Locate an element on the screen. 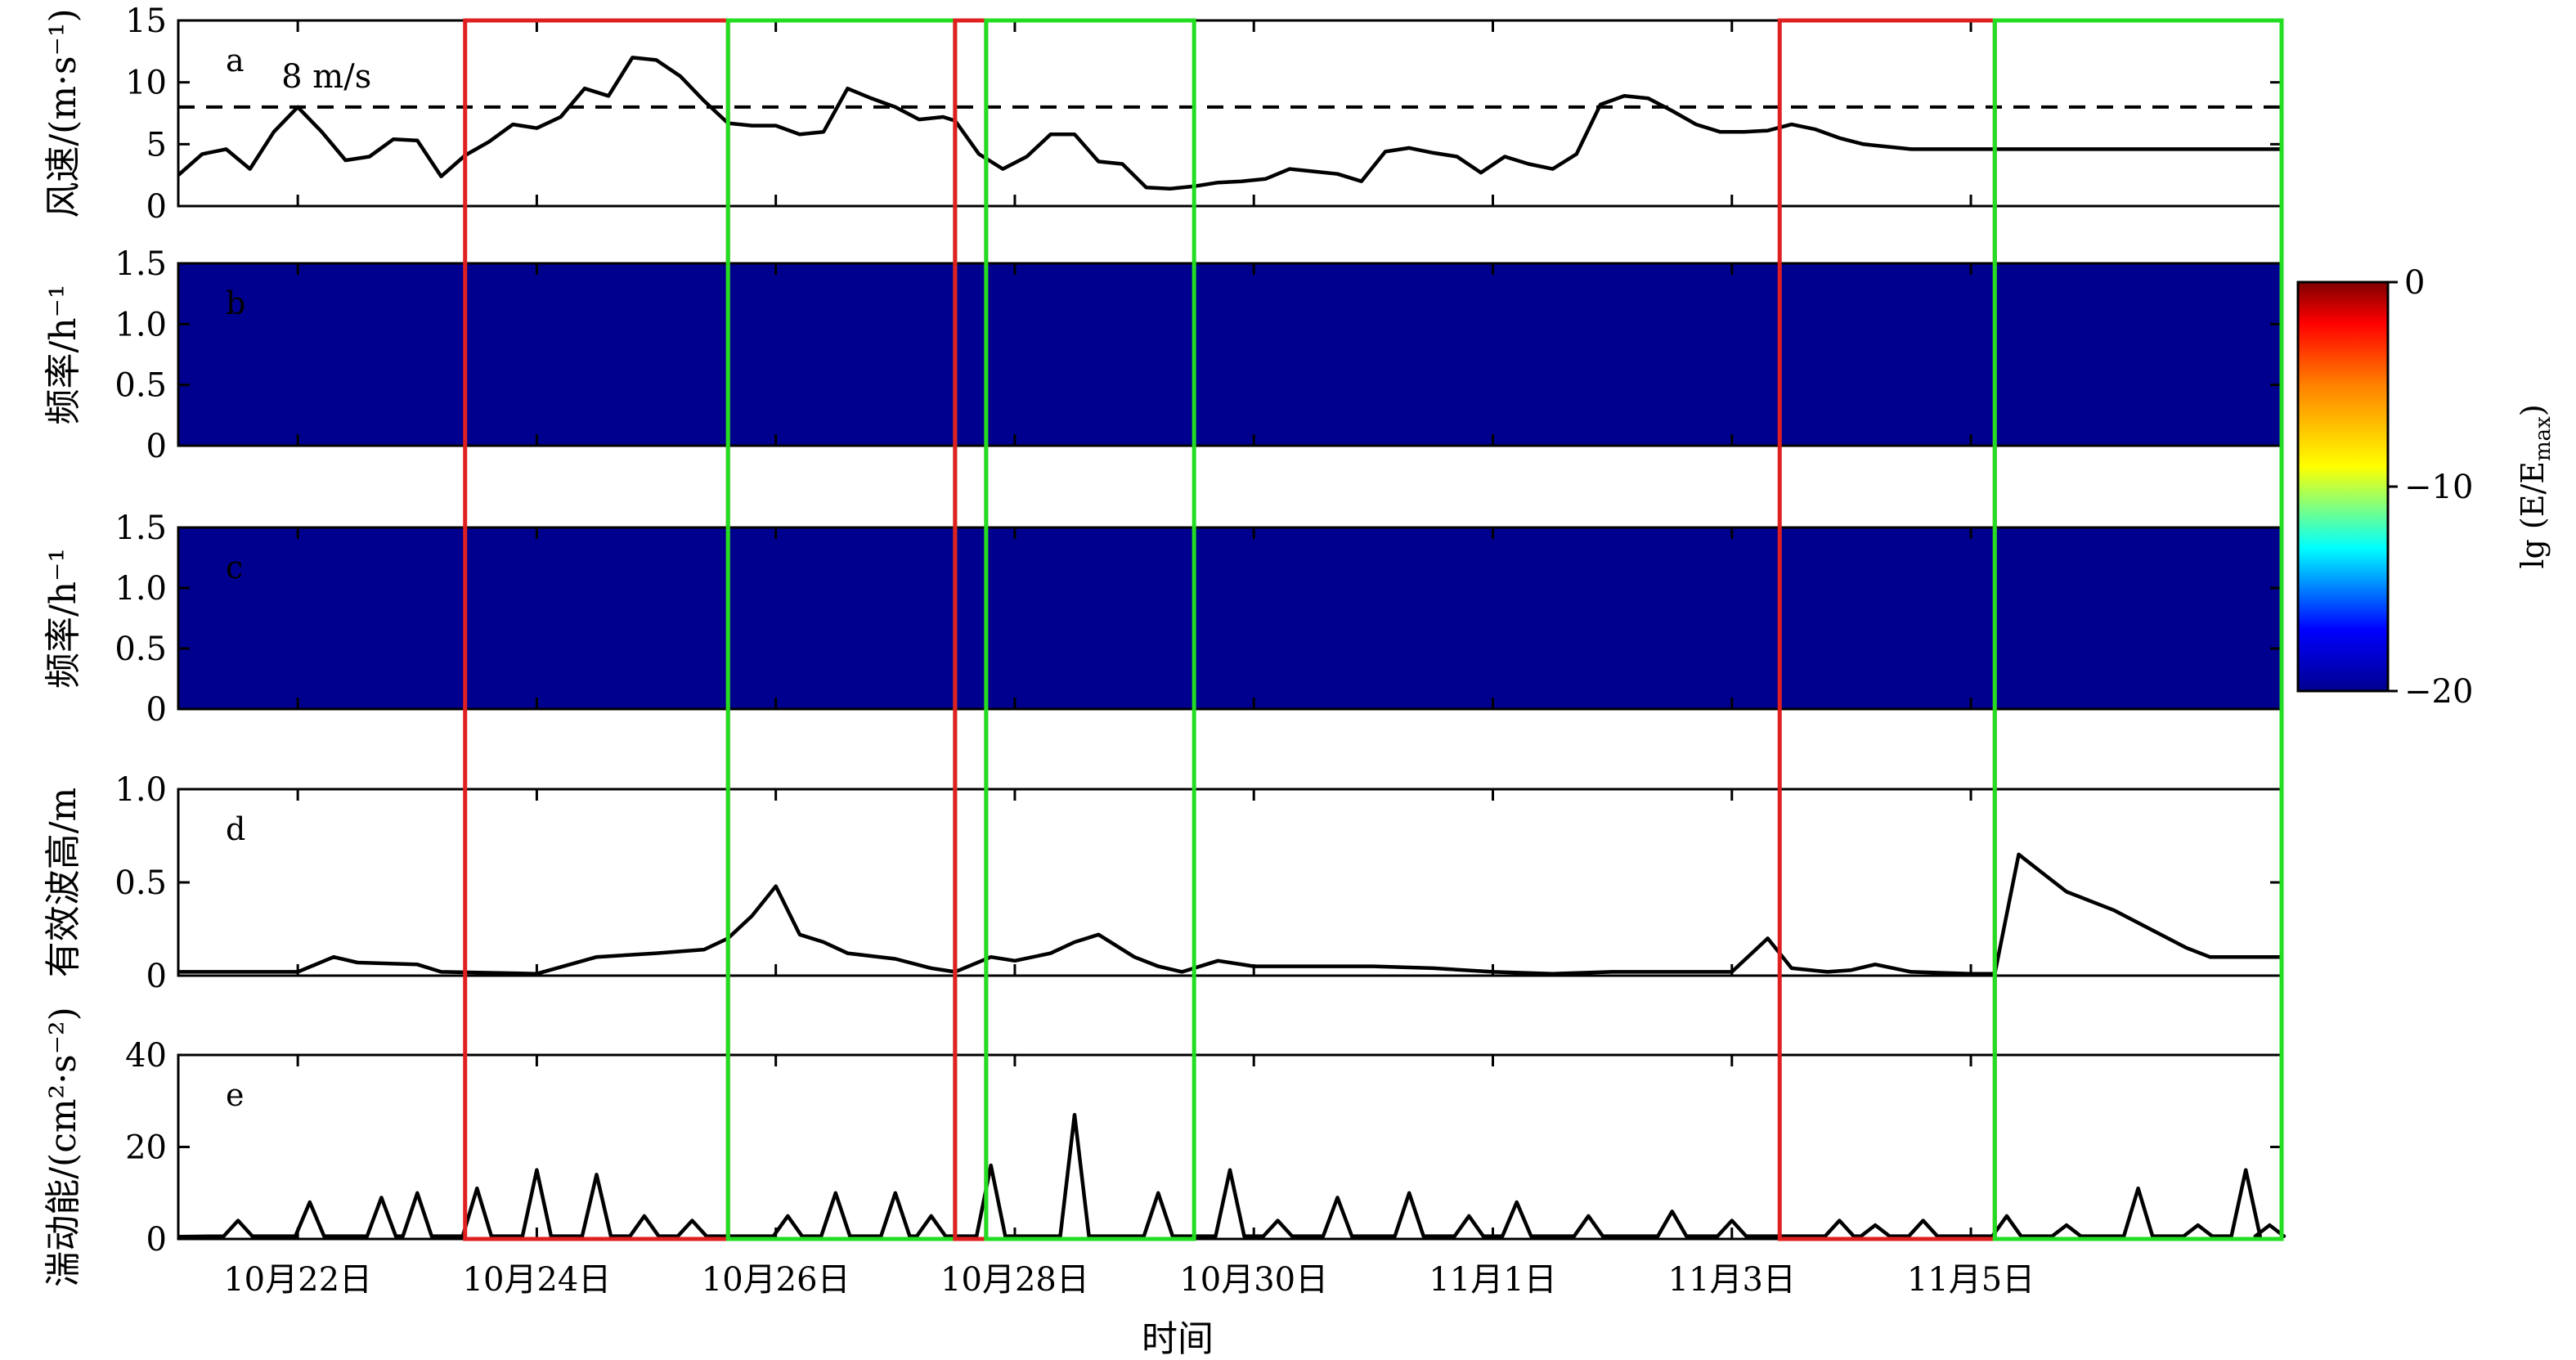  x-tick-label: 10月28日 is located at coordinates (1014, 1280).